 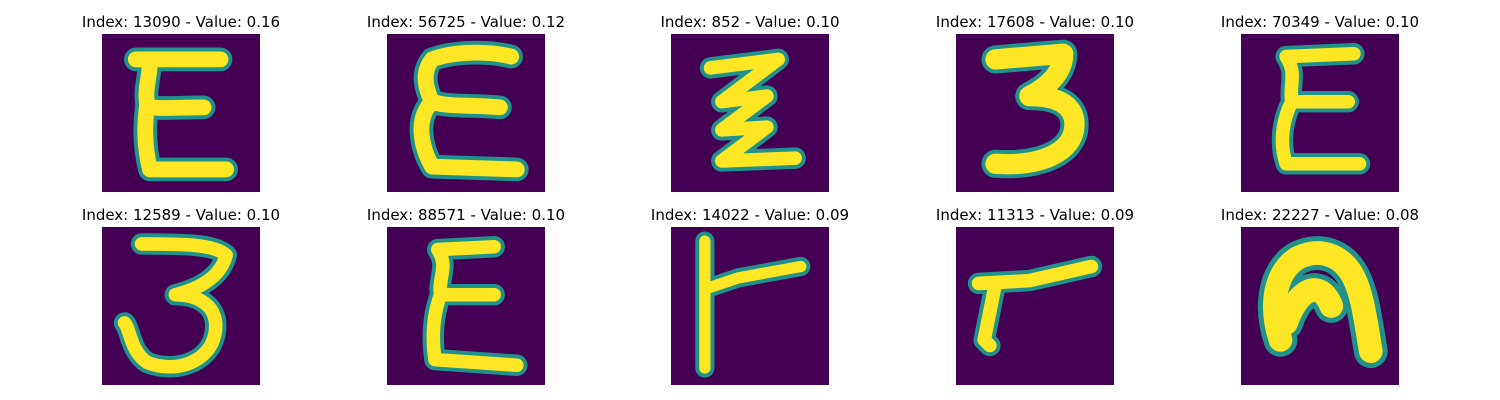 What do you see at coordinates (750, 215) in the screenshot?
I see `panel-title: Index: 14022 - Value: 0.09` at bounding box center [750, 215].